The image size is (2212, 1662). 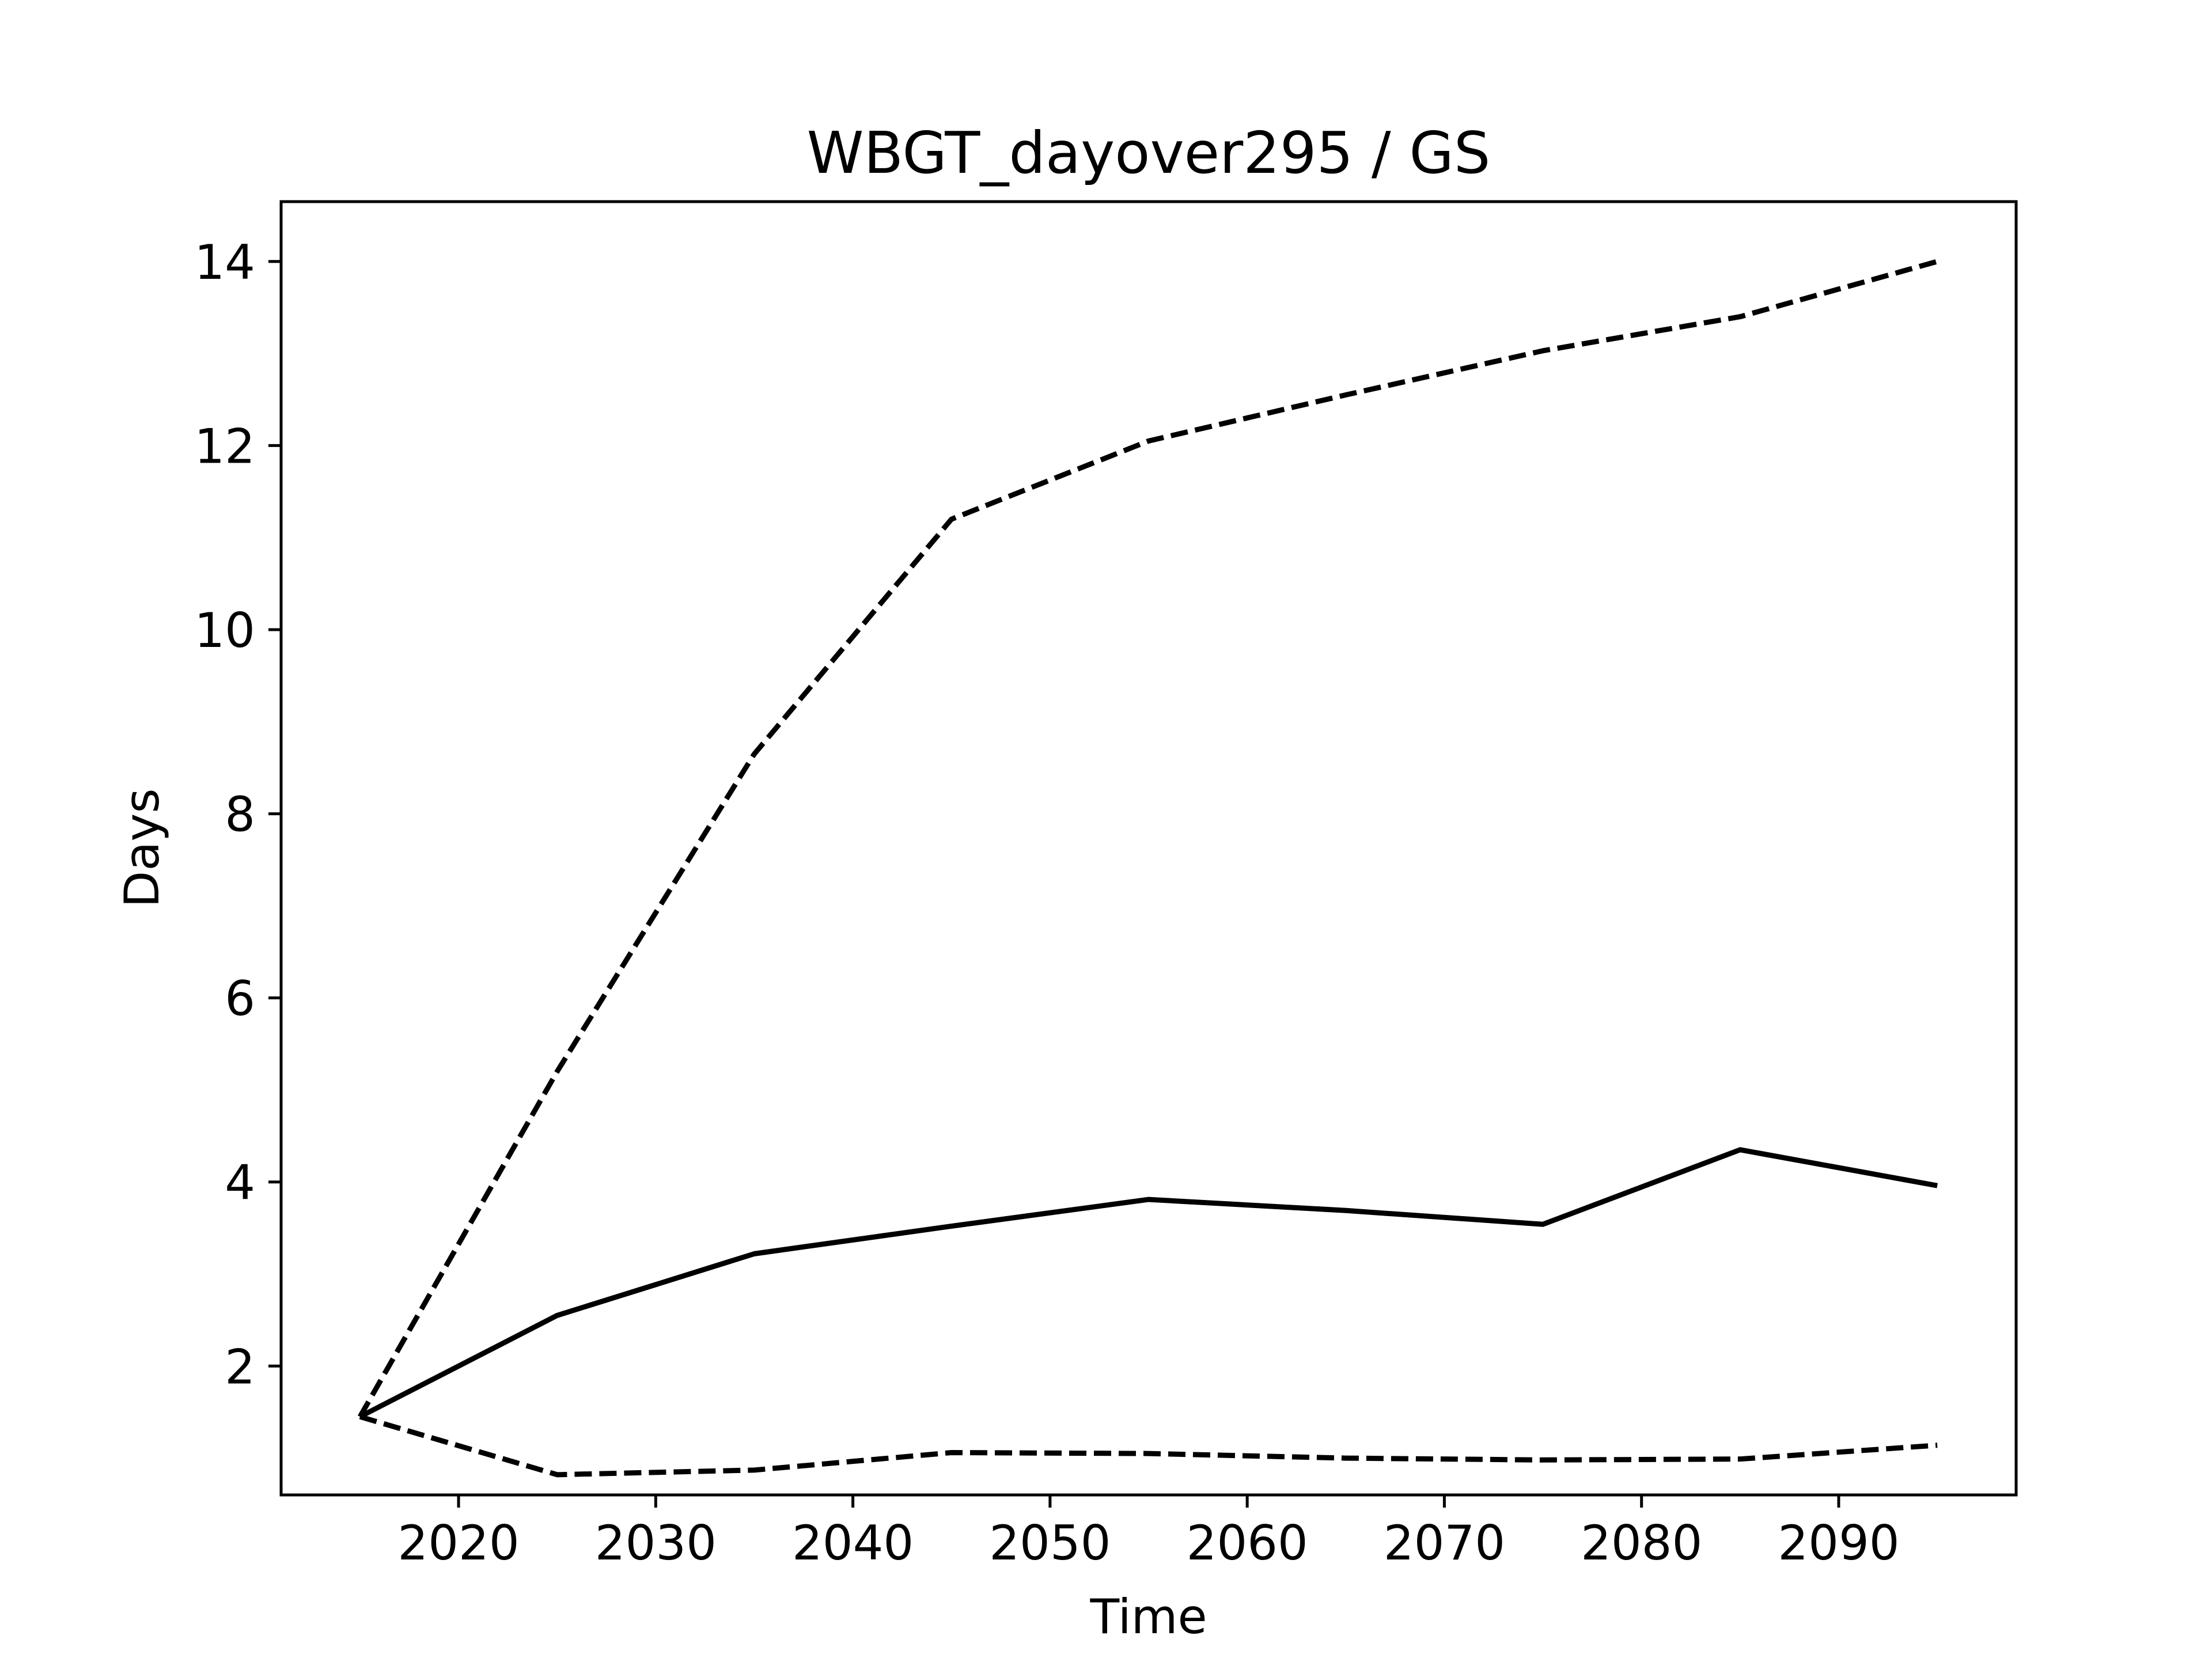 I want to click on y-tick-label: 8, so click(x=240, y=815).